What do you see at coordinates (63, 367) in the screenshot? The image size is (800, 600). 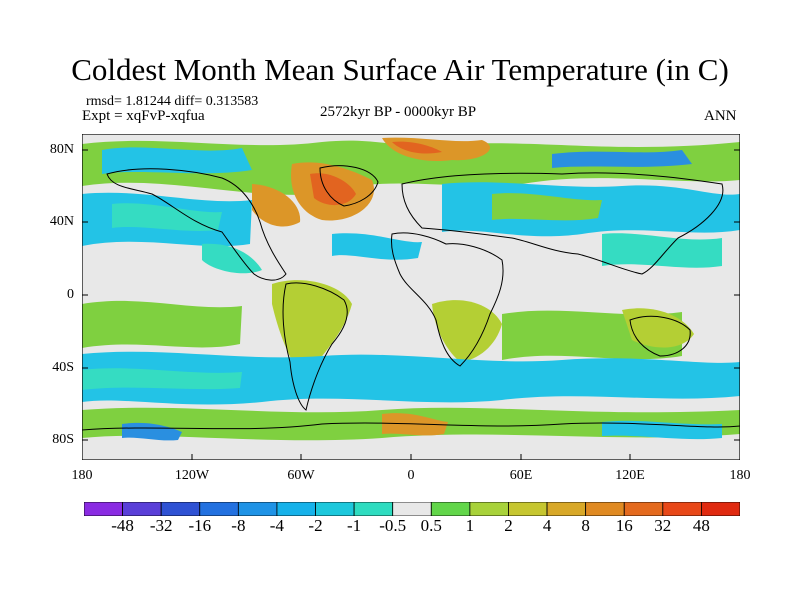 I see `lat-label-40s: 40S` at bounding box center [63, 367].